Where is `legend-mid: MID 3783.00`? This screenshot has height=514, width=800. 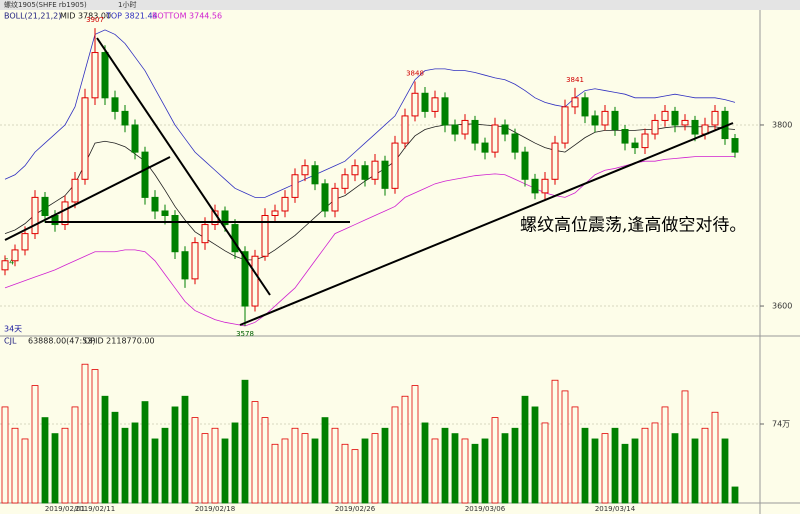 legend-mid: MID 3783.00 is located at coordinates (85, 16).